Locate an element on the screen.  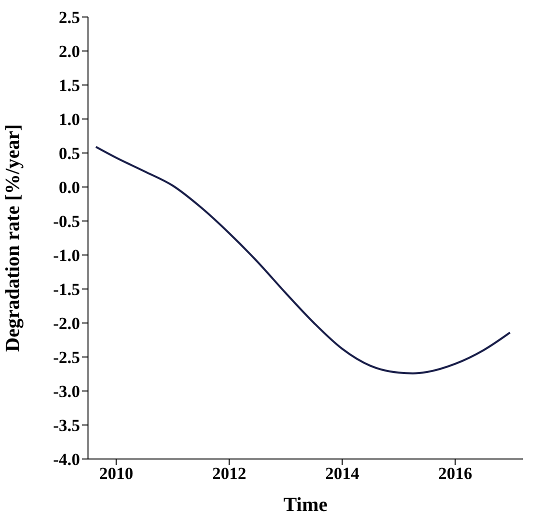
x-axis-title: Time is located at coordinates (305, 505).